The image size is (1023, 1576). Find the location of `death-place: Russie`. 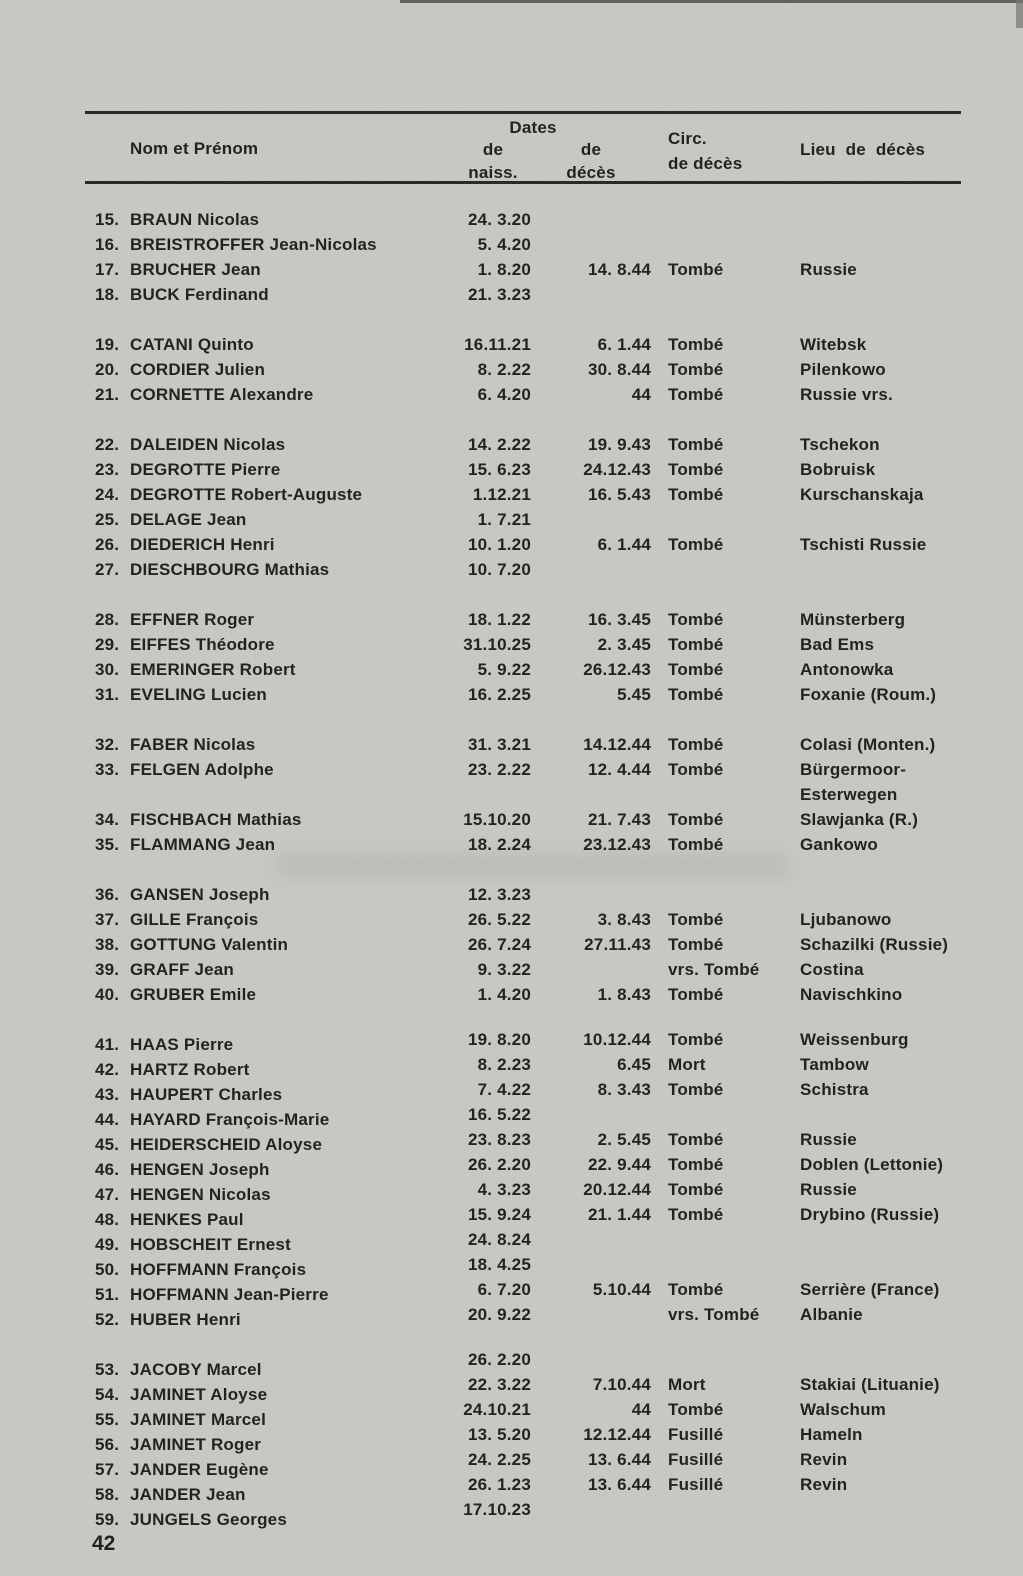

death-place: Russie is located at coordinates (828, 269).